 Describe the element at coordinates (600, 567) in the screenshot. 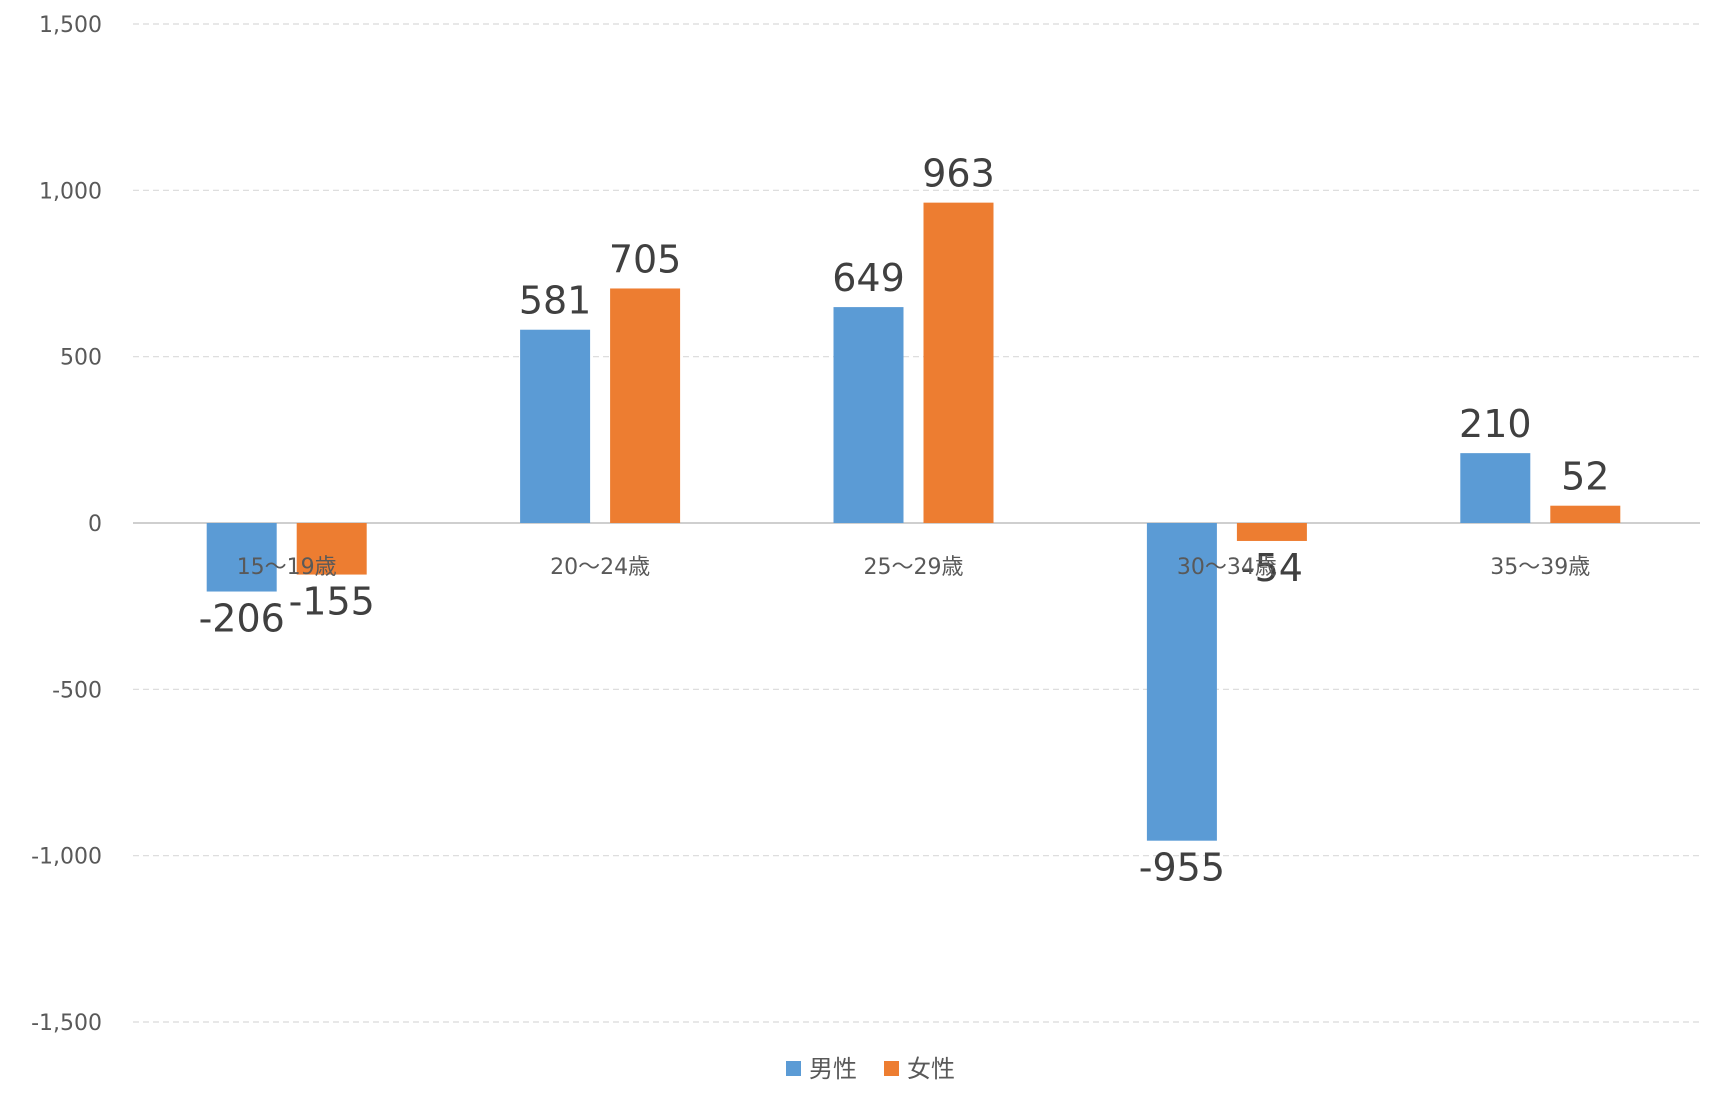

I see `category-label: 20〜24歳` at that location.